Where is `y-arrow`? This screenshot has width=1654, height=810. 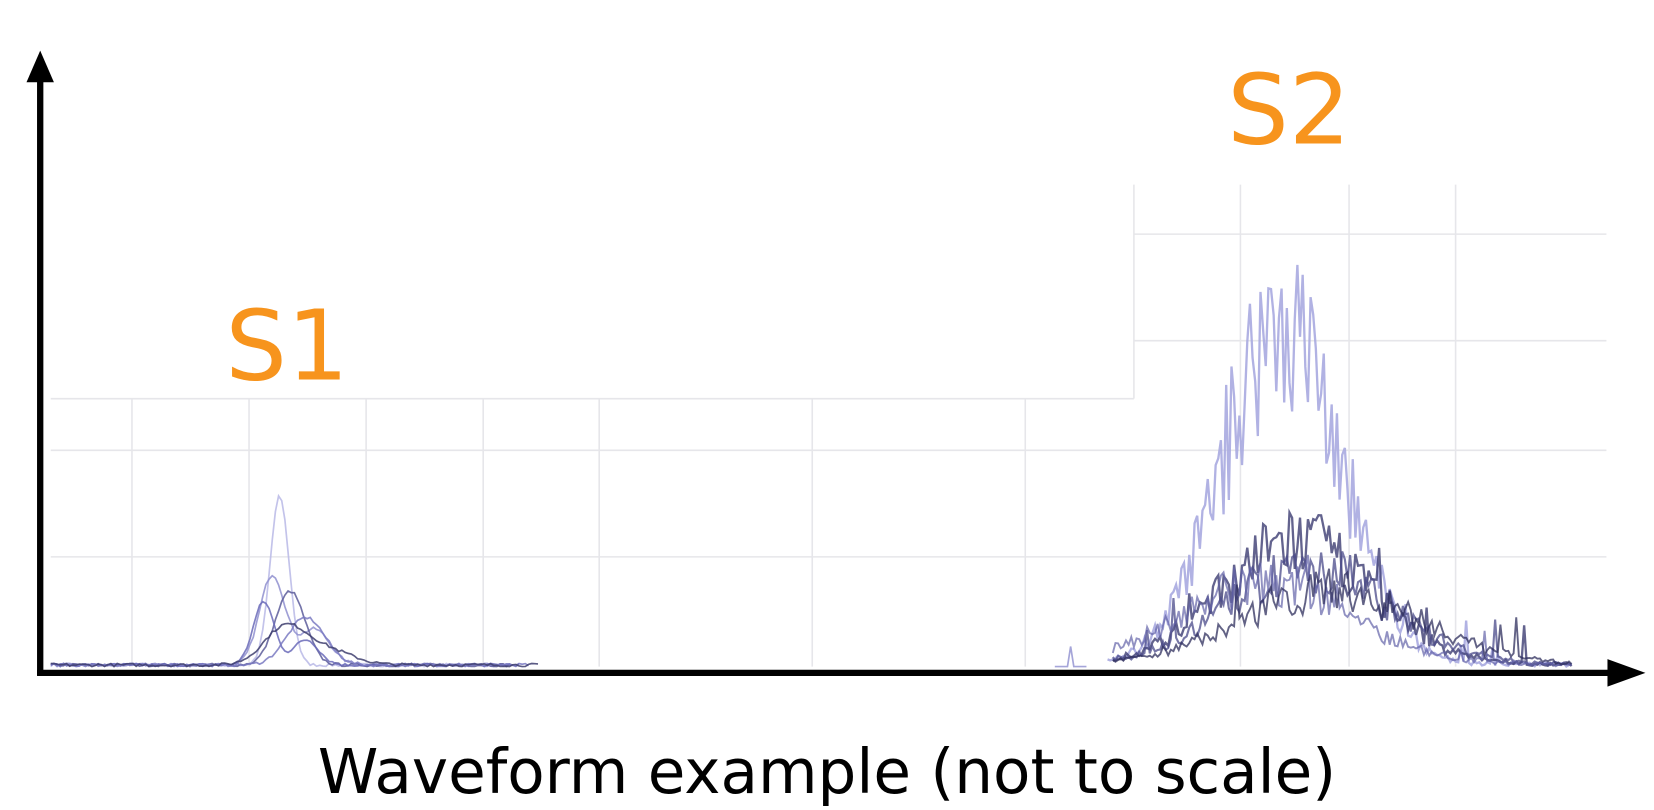
y-arrow is located at coordinates (40, 66).